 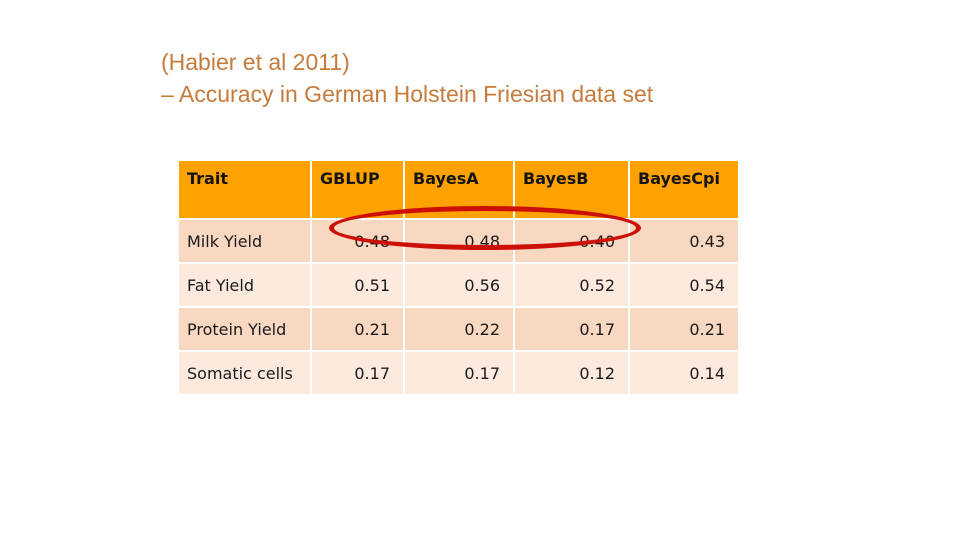 I want to click on column-header-bayesb: BayesB, so click(x=571, y=189).